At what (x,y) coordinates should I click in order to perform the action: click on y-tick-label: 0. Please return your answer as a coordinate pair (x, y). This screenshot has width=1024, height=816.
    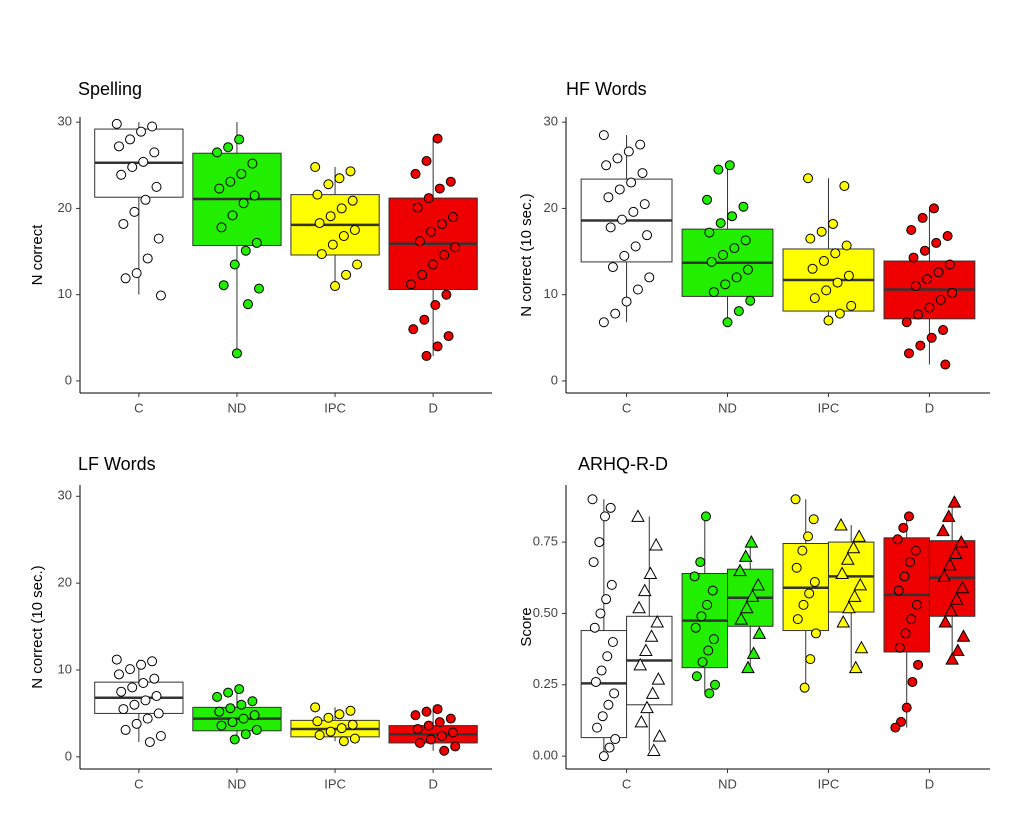
    Looking at the image, I should click on (68, 755).